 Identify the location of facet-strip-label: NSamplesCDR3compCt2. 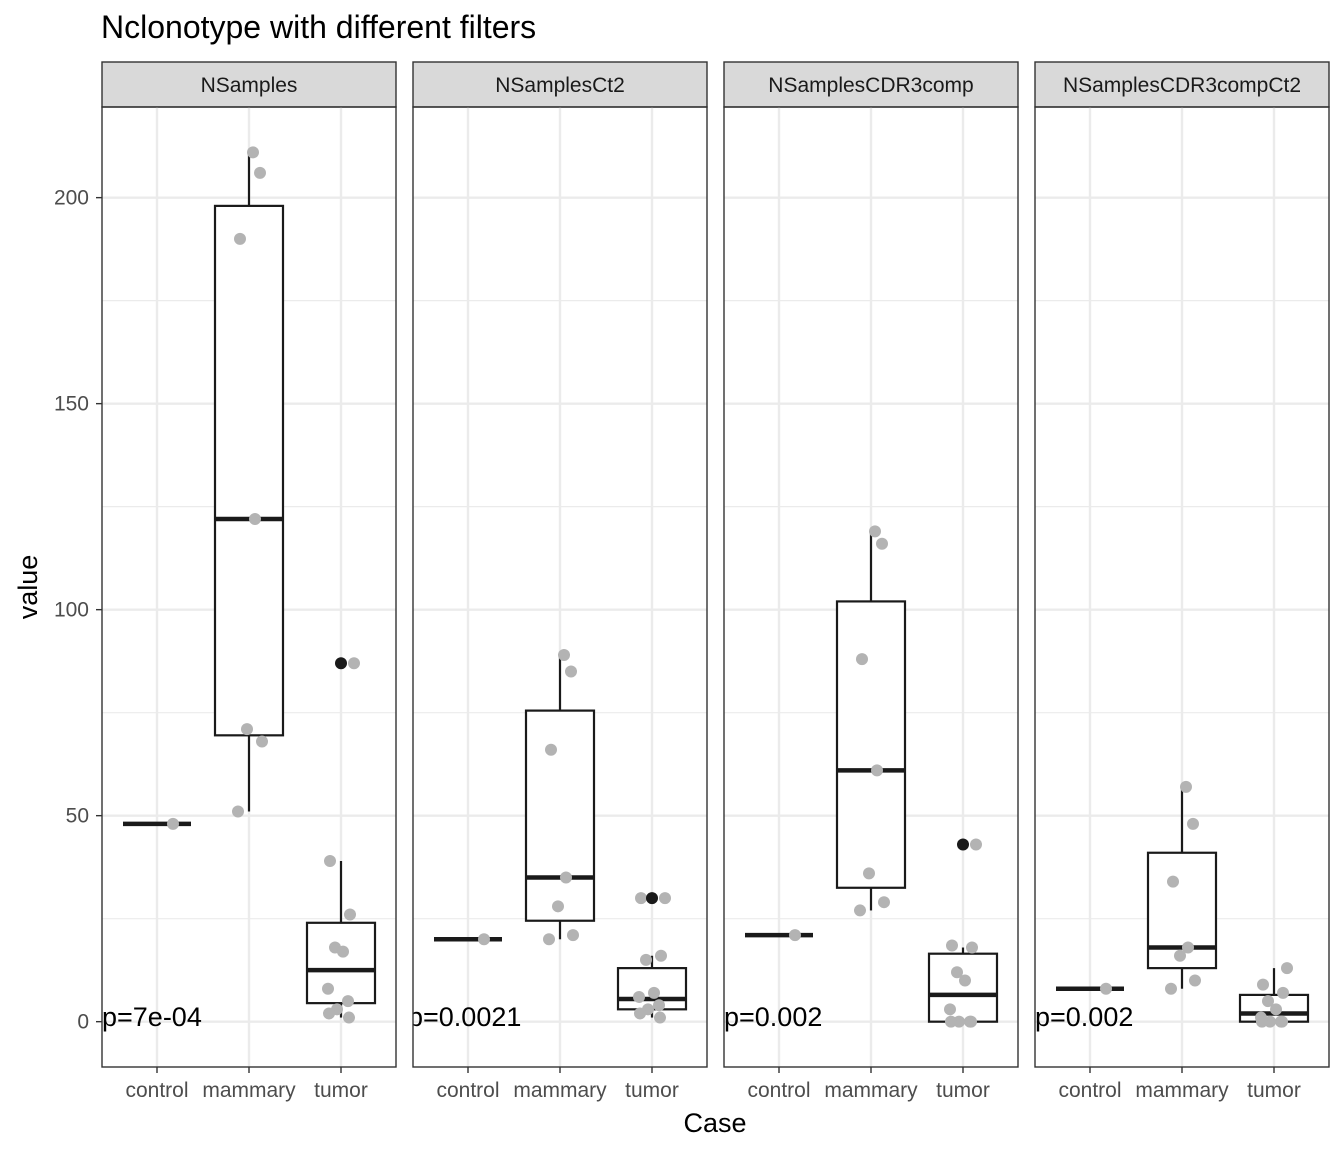
(1182, 85).